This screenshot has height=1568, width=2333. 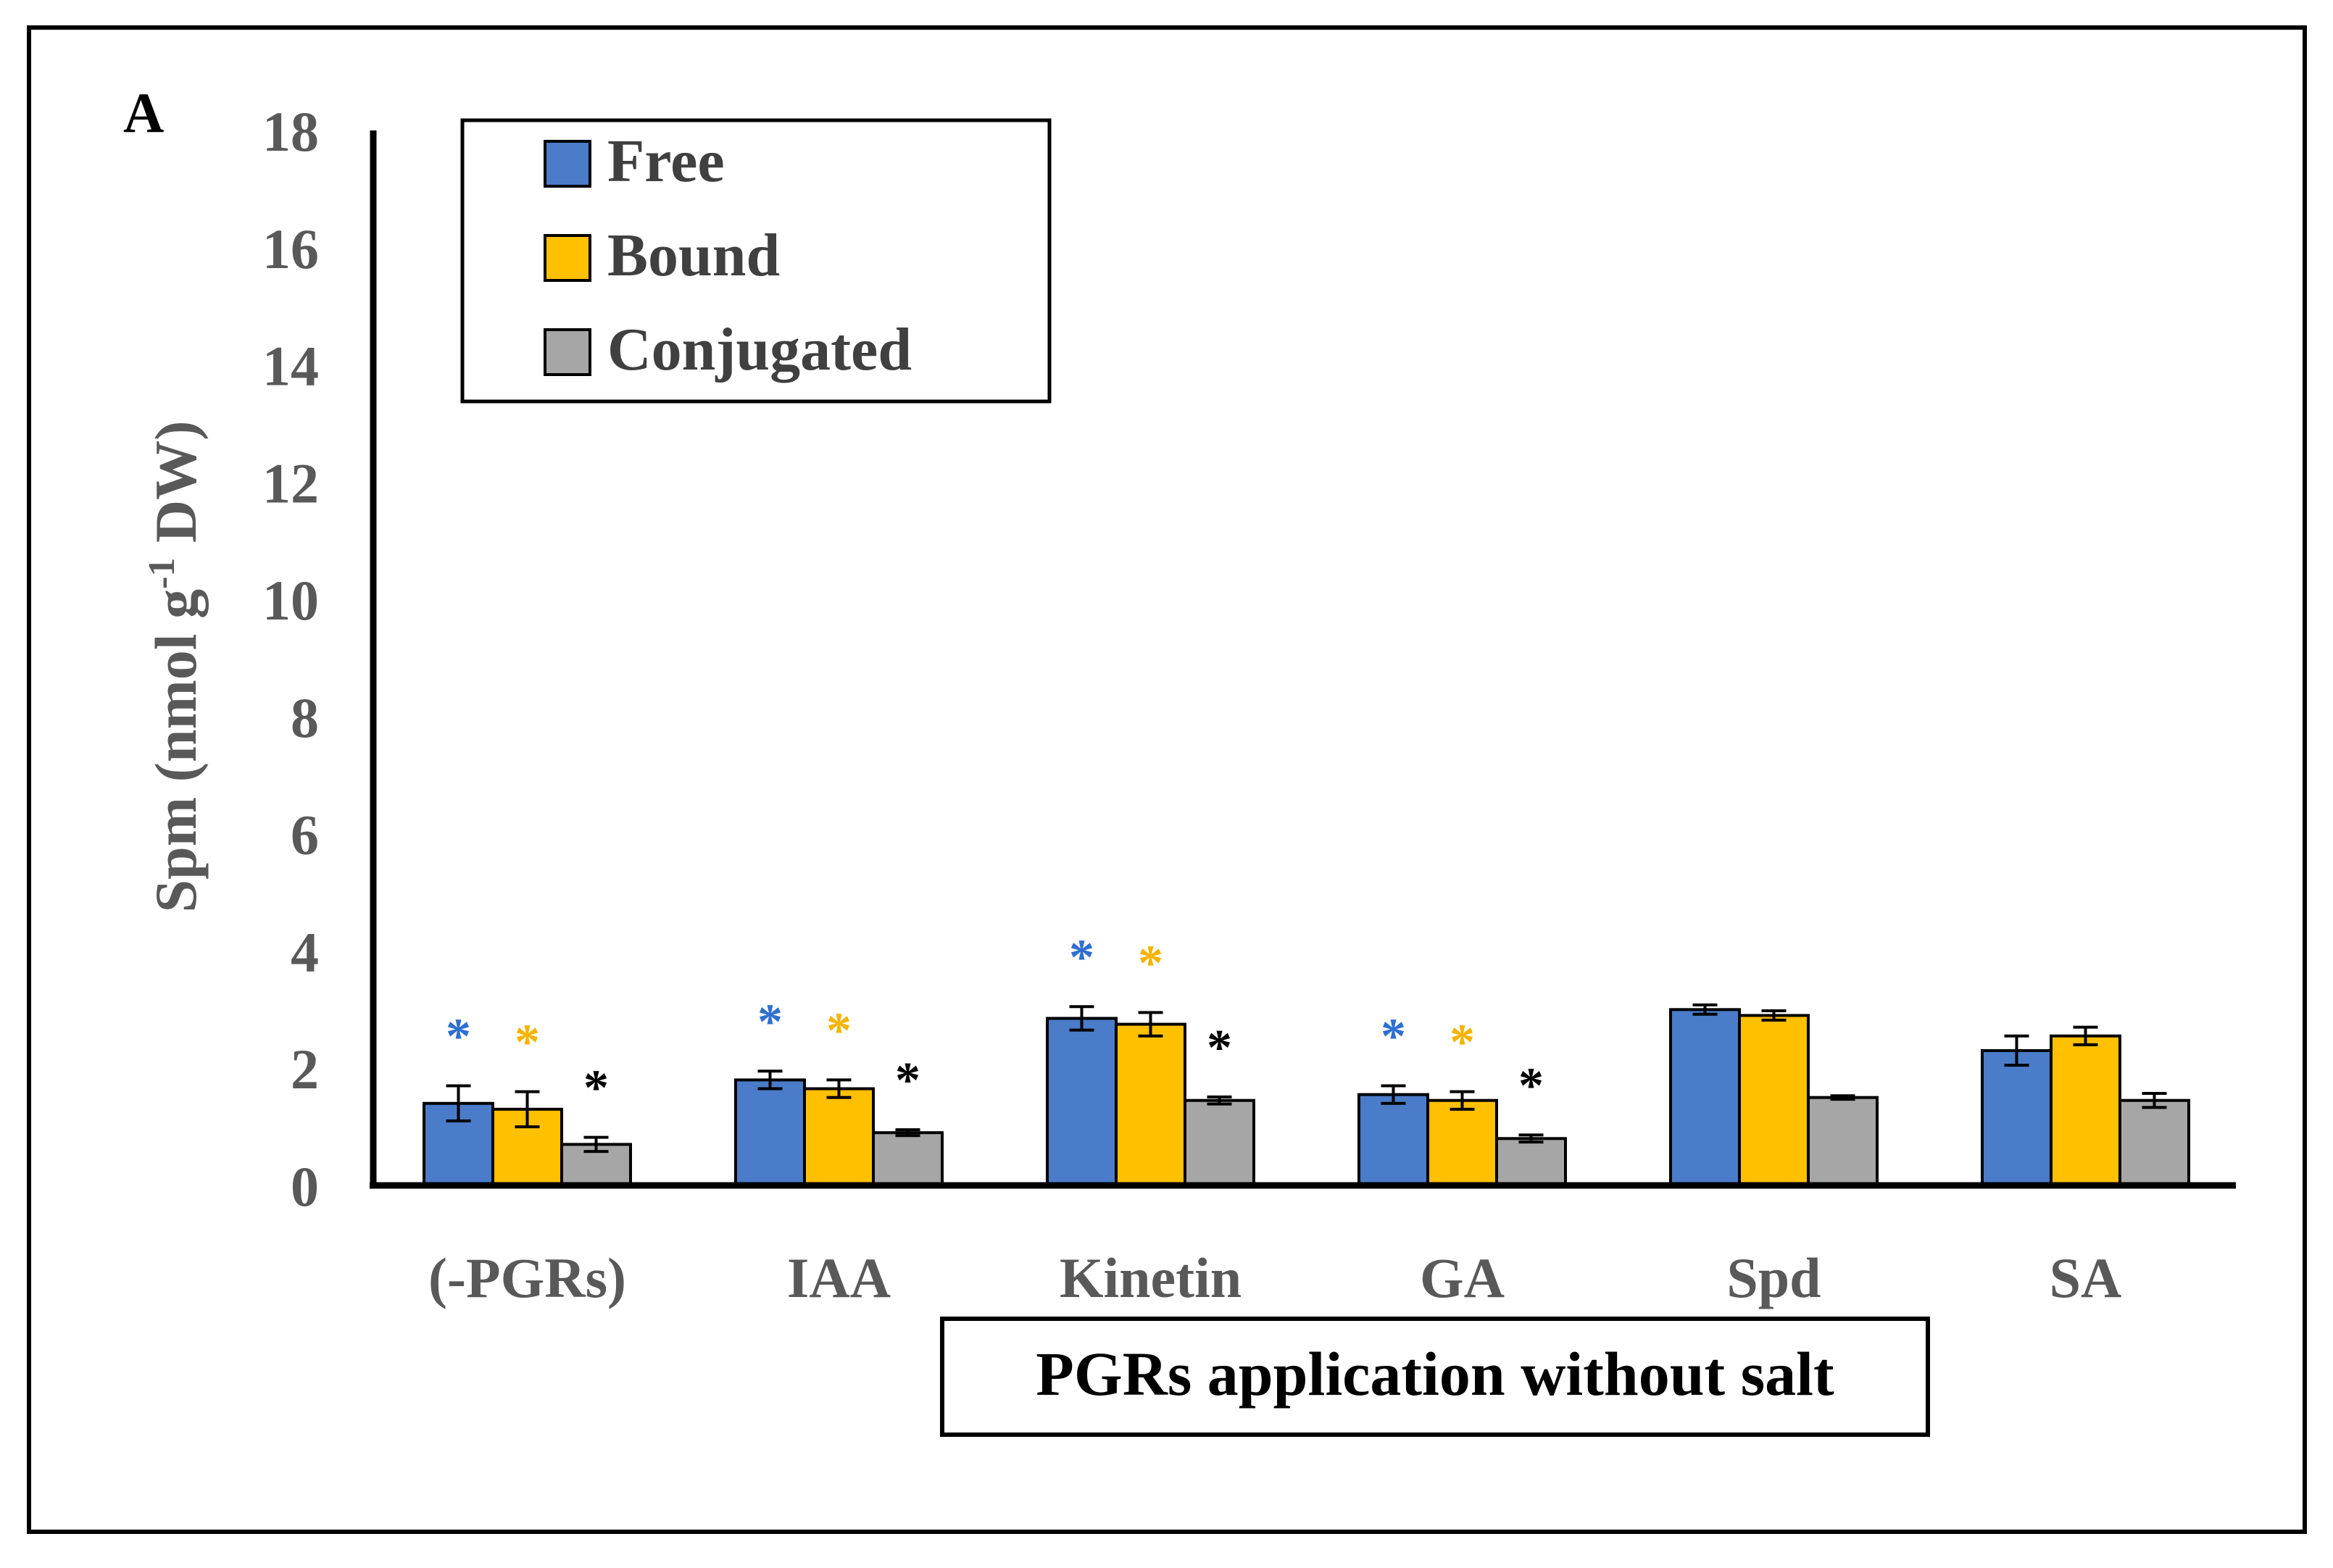 I want to click on legend-label-conjugated: Conjugated, so click(x=759, y=349).